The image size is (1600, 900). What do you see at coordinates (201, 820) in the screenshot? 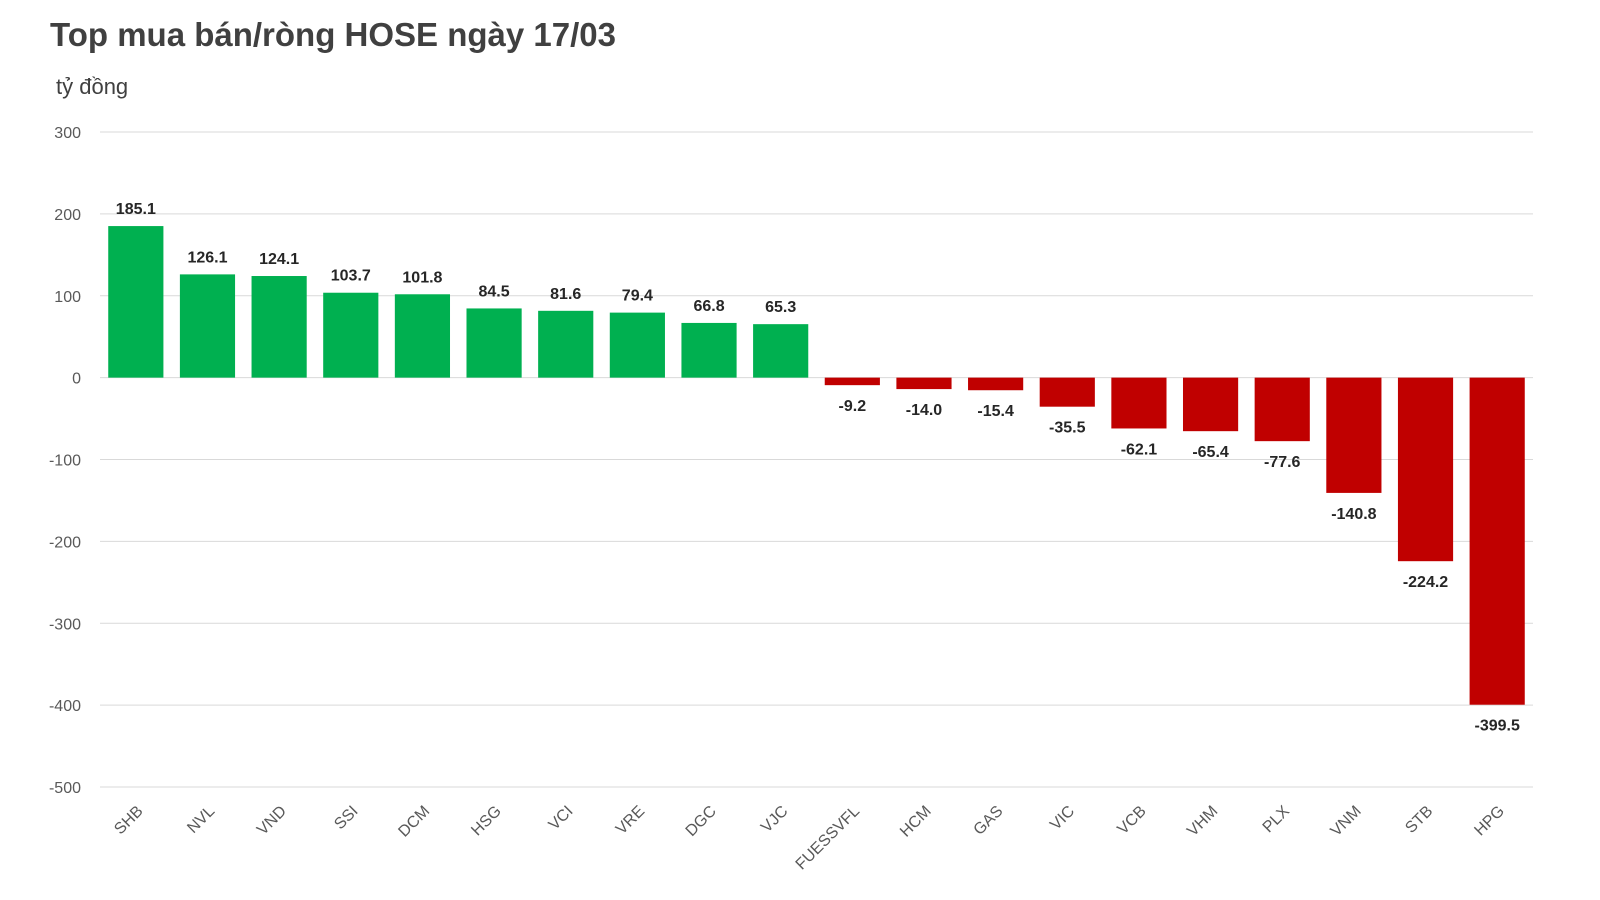
I see `x-category-label: NVL` at bounding box center [201, 820].